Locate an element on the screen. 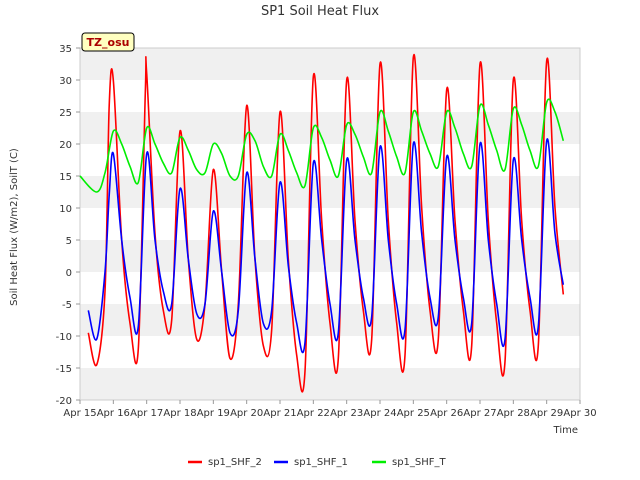 This screenshot has width=640, height=480. y-tick-label: 5 is located at coordinates (69, 241).